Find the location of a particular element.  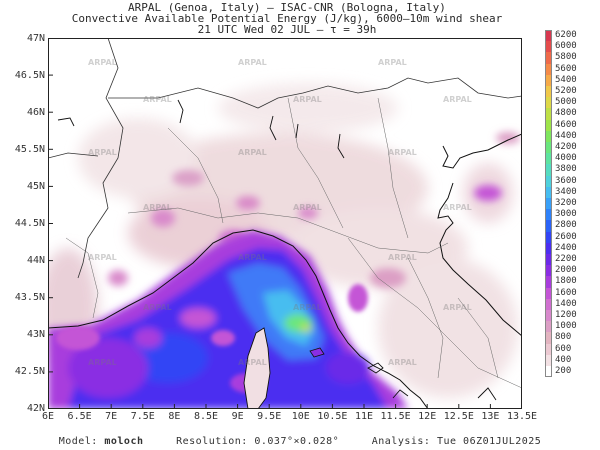

lat-tick-label: 46N is located at coordinates (35, 112).